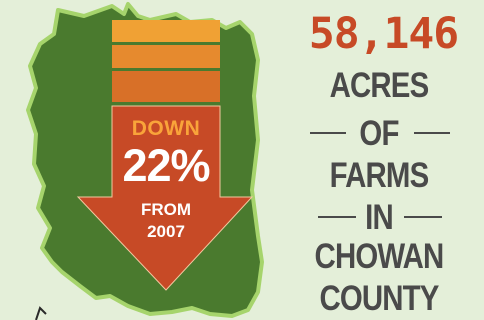  I want to click on stat-word-of: OF, so click(379, 133).